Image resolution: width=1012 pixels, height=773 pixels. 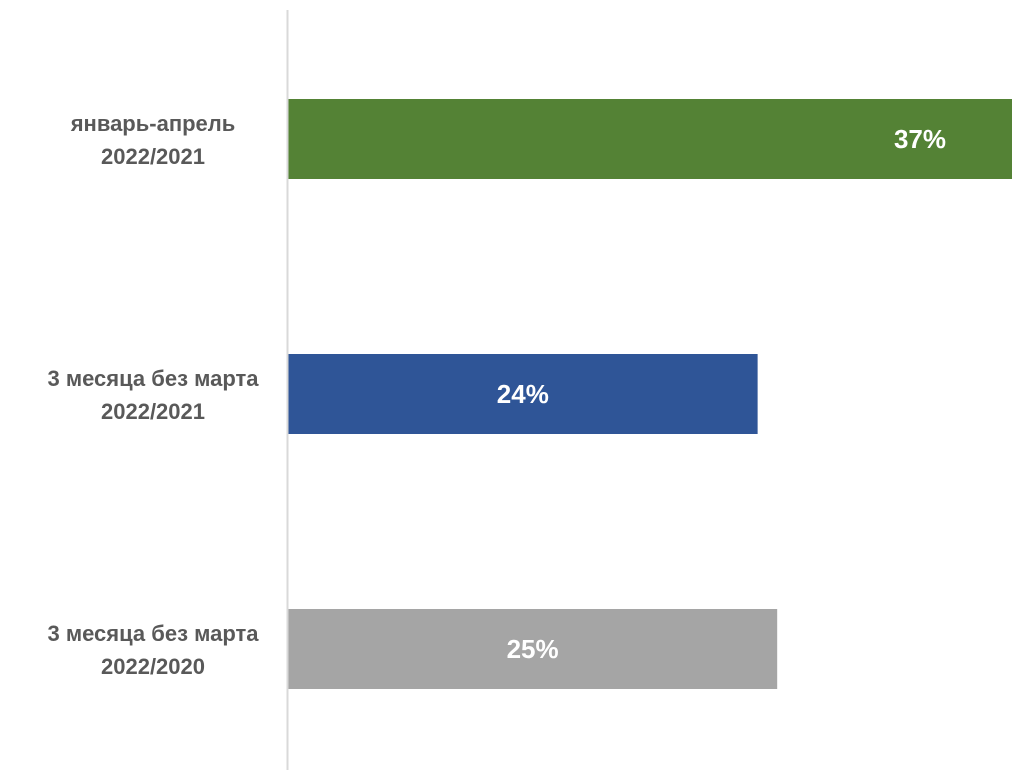 I want to click on category-label-3: 3 месяца без марта 2022/2020, so click(x=153, y=650).